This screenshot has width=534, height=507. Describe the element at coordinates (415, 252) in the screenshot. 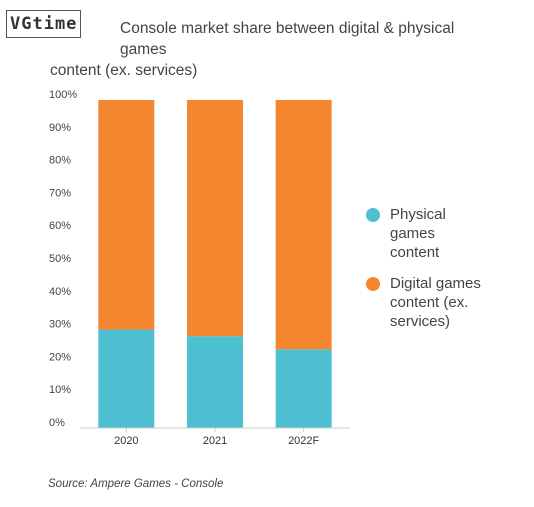

I see `legend-label-physical-line-3: content` at that location.